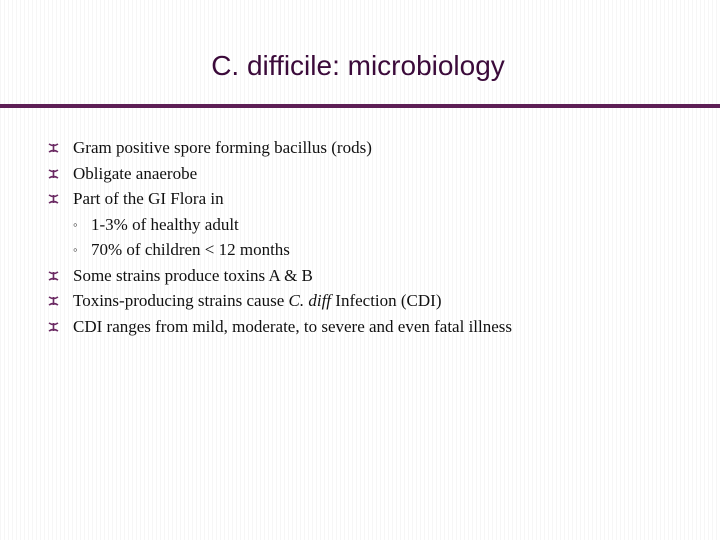 Image resolution: width=720 pixels, height=540 pixels. I want to click on sub-bullet-item: ◦ 1-3% of healthy adult, so click(360, 225).